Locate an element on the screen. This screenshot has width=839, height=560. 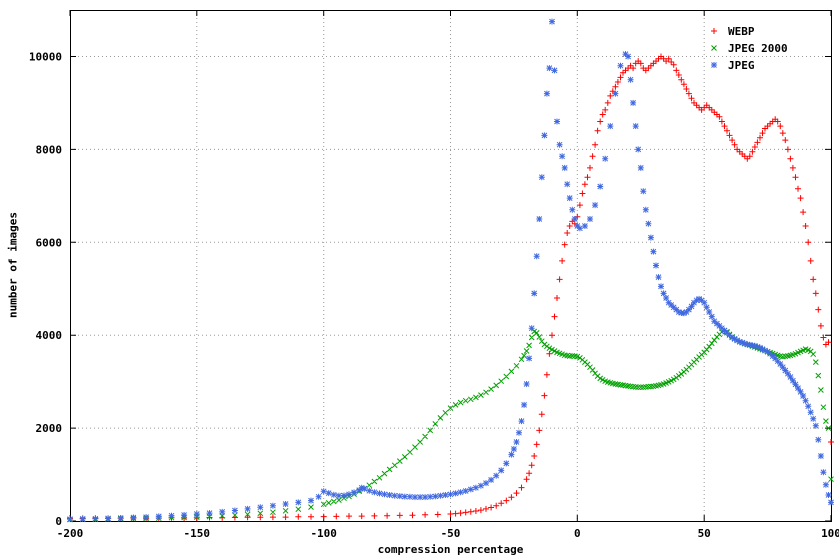
legend-label: JPEG 2000 is located at coordinates (758, 48).